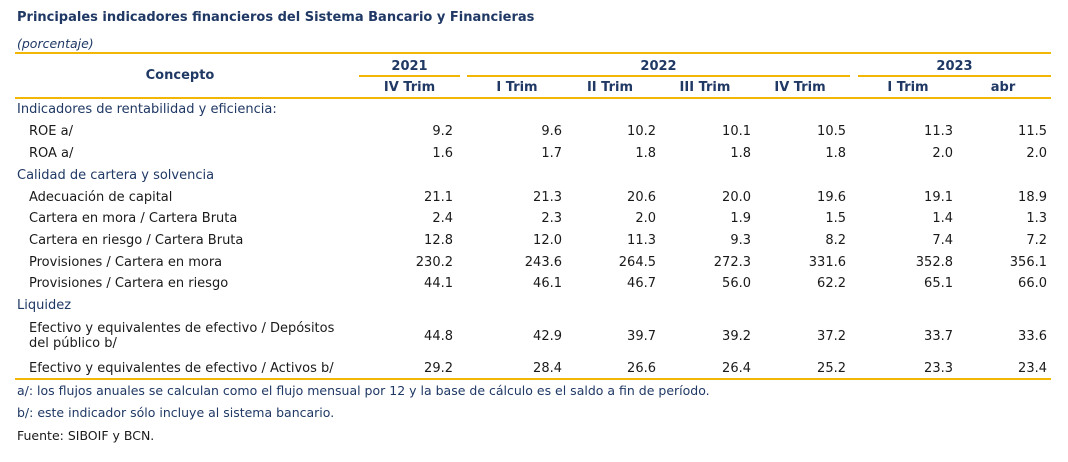 The image size is (1068, 462). Describe the element at coordinates (1032, 131) in the screenshot. I see `table-cell: 11.5` at that location.